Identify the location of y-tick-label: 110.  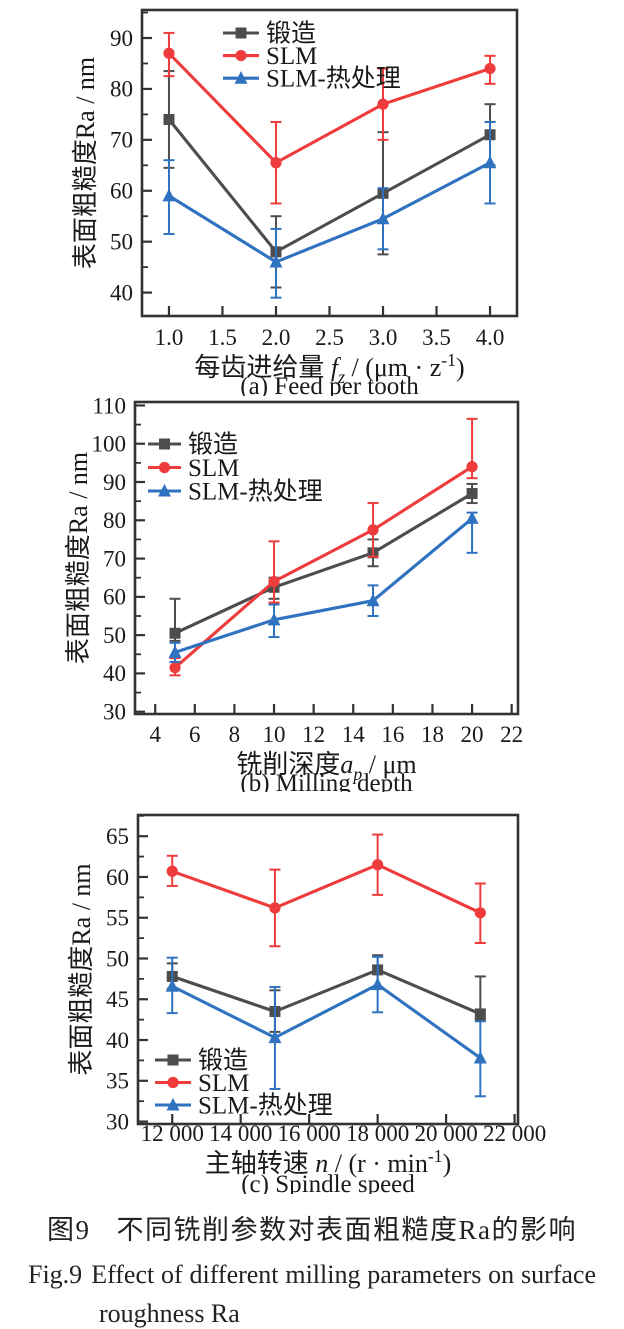
(109, 407).